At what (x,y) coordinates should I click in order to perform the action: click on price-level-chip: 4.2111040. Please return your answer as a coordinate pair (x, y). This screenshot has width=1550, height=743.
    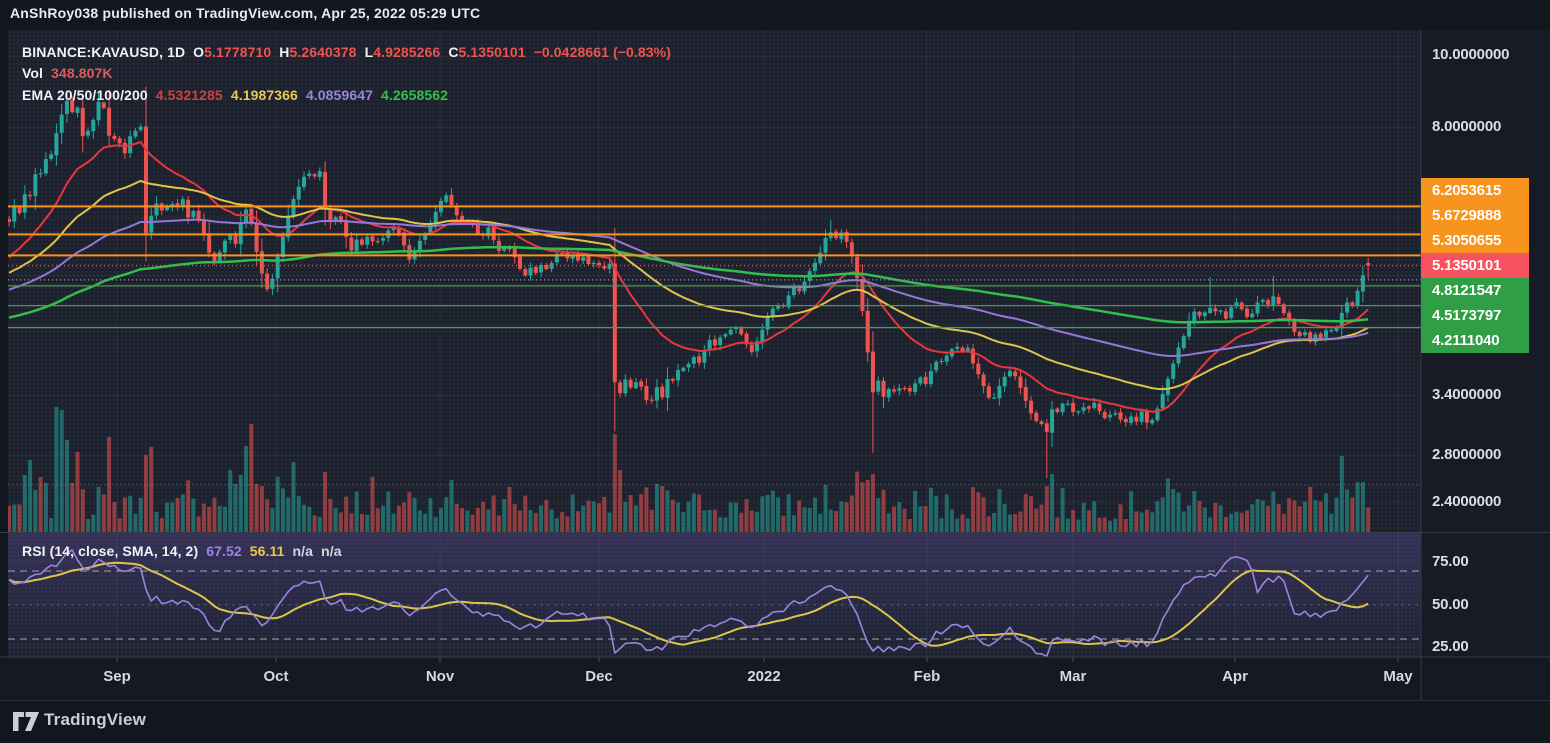
    Looking at the image, I should click on (1475, 340).